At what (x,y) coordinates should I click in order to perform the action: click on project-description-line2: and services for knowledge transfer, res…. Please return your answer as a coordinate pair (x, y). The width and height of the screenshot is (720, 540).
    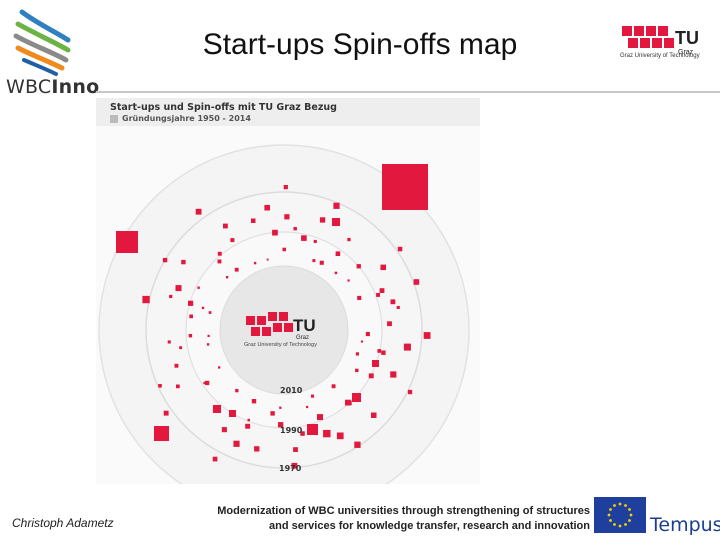
    Looking at the image, I should click on (429, 526).